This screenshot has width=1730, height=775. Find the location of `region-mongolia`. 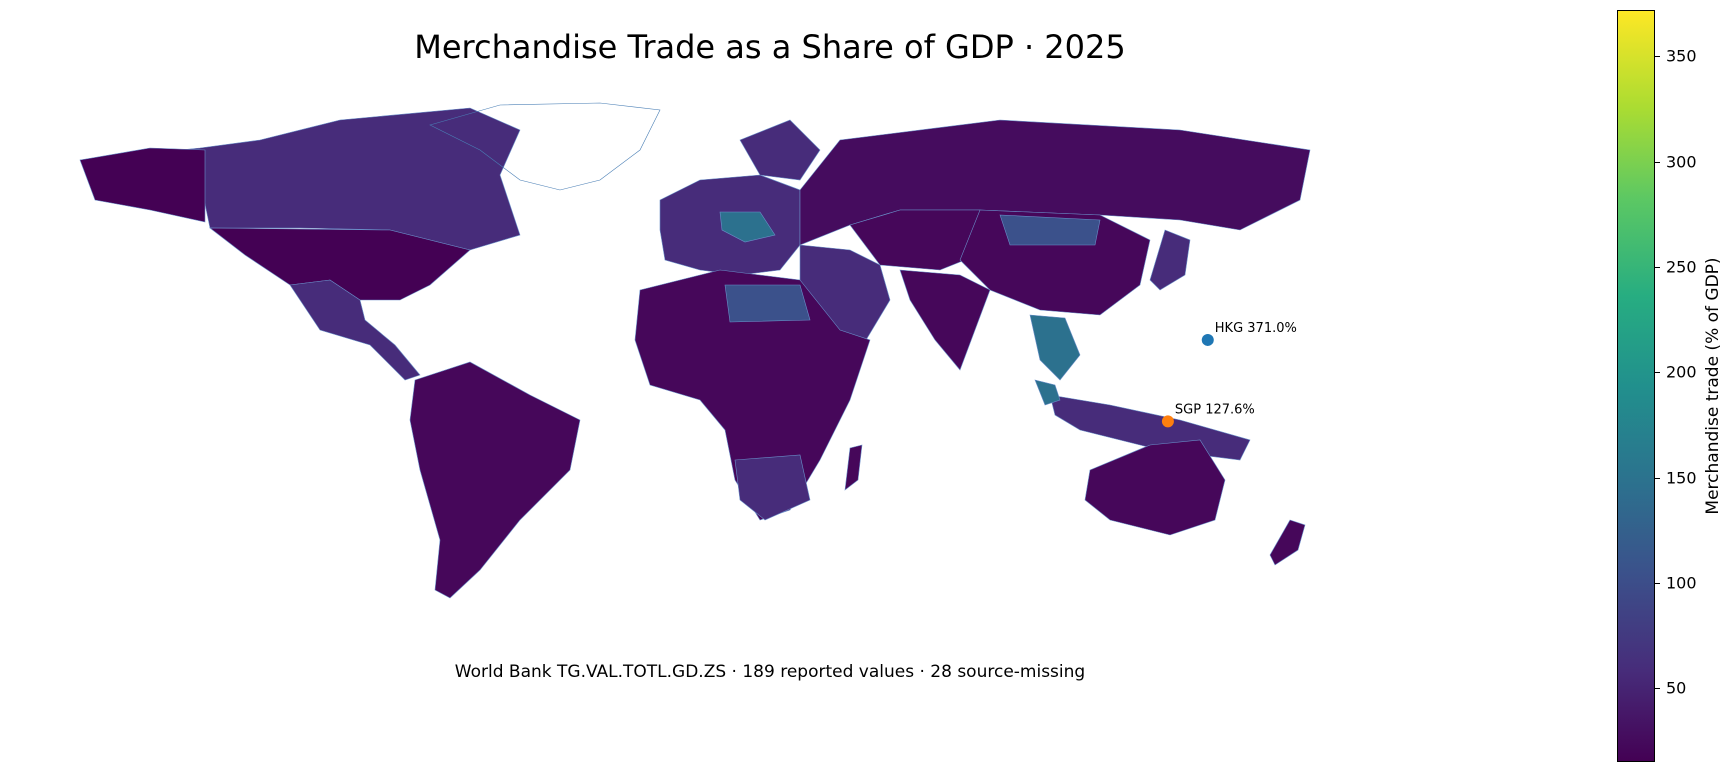

region-mongolia is located at coordinates (1050, 230).